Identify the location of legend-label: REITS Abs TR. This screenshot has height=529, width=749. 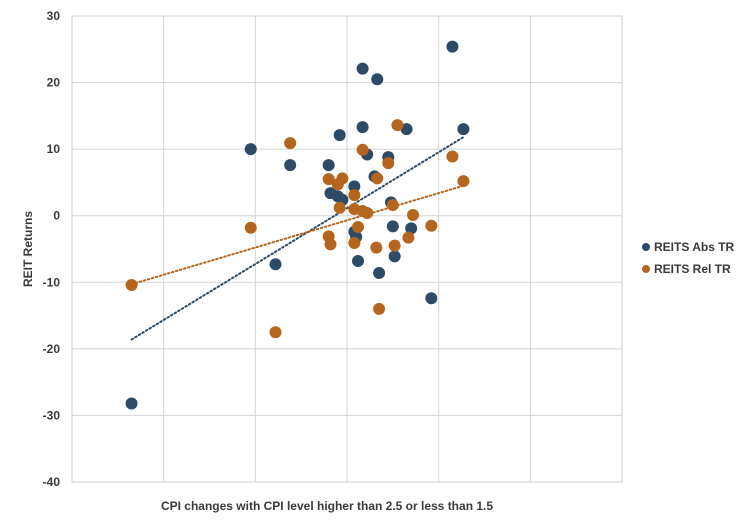
(694, 247).